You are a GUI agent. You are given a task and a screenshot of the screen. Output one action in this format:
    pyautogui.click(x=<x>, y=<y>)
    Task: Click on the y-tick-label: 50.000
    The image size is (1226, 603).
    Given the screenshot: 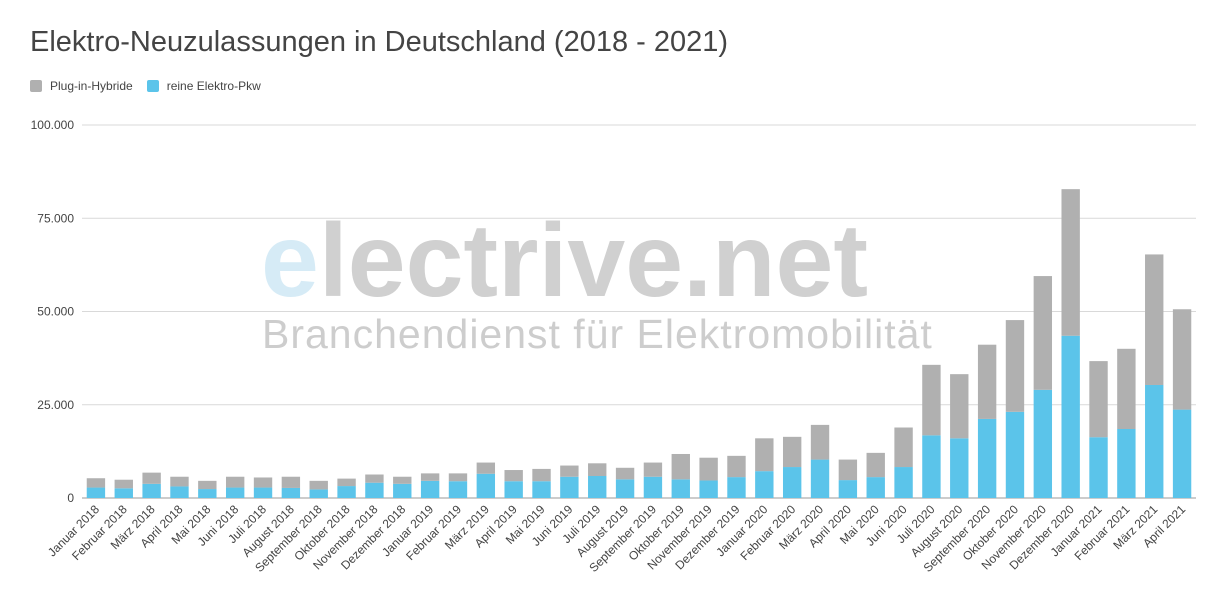 What is the action you would take?
    pyautogui.click(x=55, y=312)
    